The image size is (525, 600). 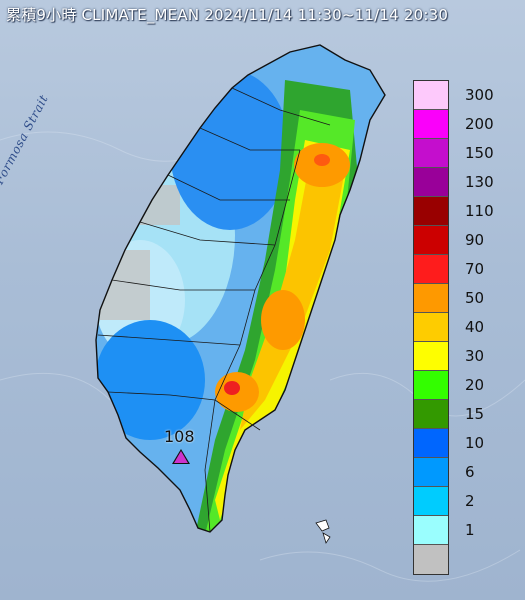 What do you see at coordinates (470, 471) in the screenshot?
I see `legend-label: 6` at bounding box center [470, 471].